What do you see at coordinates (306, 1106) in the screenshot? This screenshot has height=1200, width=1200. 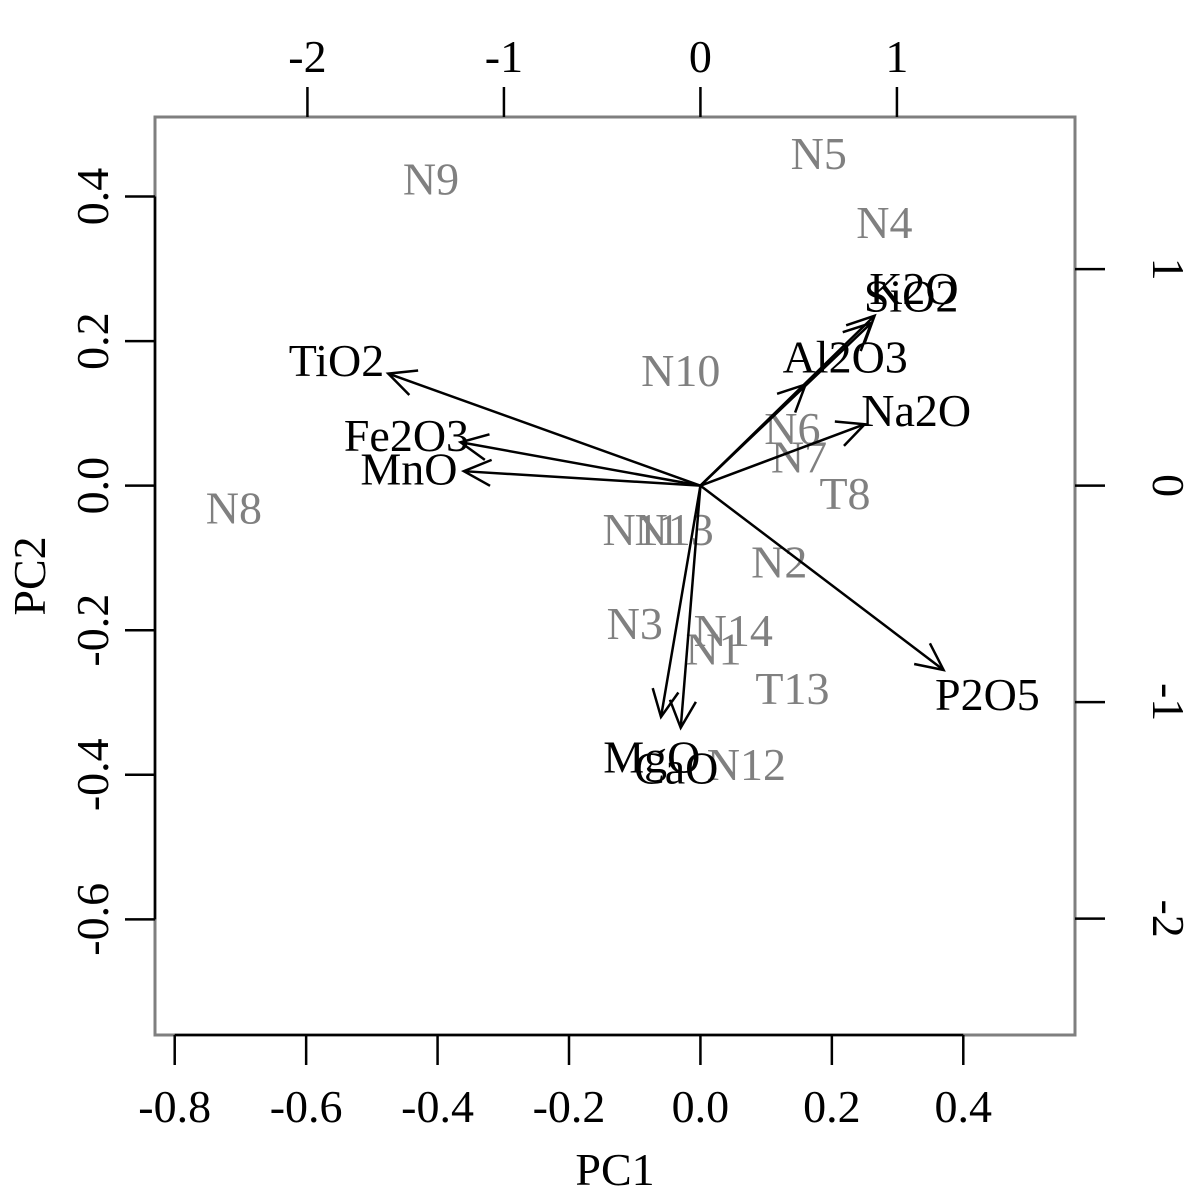 I see `x-tick-label: -0.6` at bounding box center [306, 1106].